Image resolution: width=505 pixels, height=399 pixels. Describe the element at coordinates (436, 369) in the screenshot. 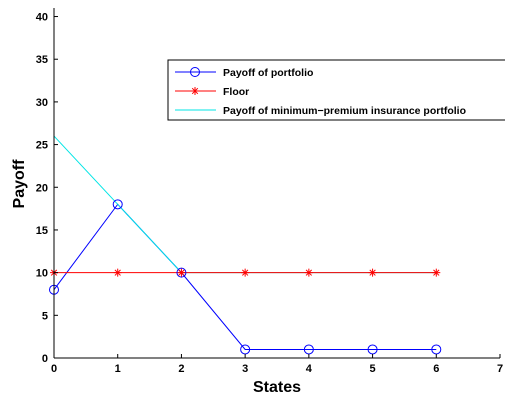

I see `x-tick-label: 6` at that location.